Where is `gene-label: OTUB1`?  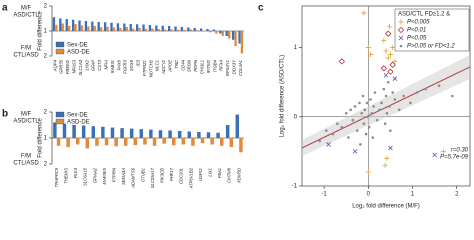
gene-label: OTUB1 is located at coordinates (142, 175).